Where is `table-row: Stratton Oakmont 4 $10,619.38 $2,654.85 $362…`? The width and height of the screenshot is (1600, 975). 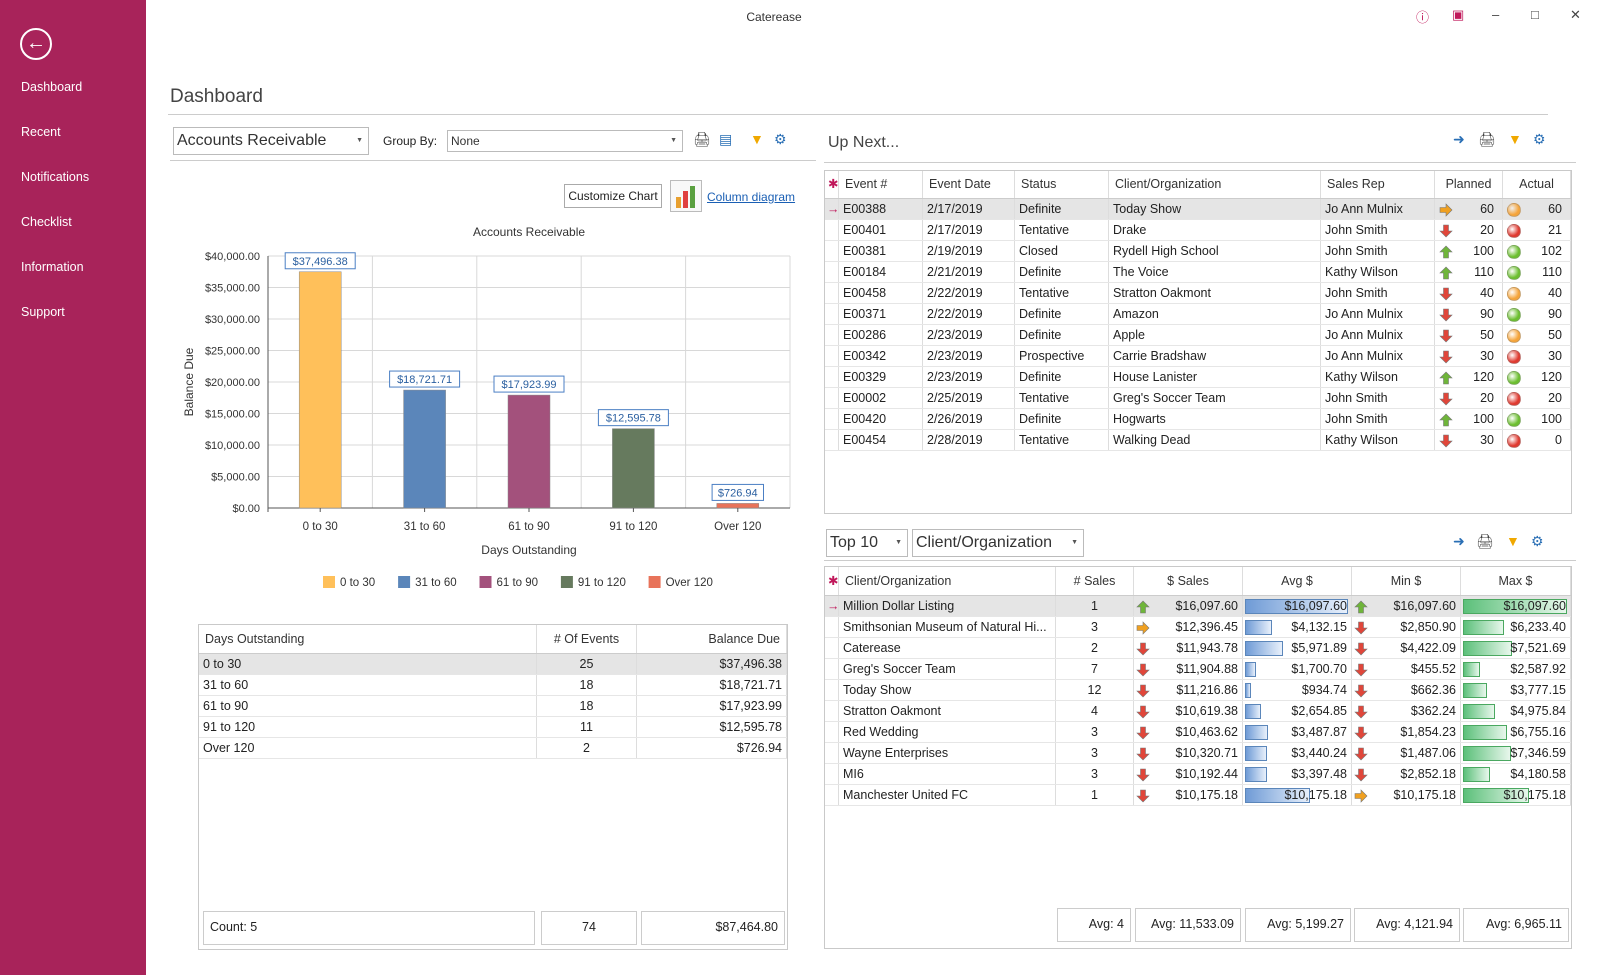 table-row: Stratton Oakmont 4 $10,619.38 $2,654.85 $362… is located at coordinates (1198, 711).